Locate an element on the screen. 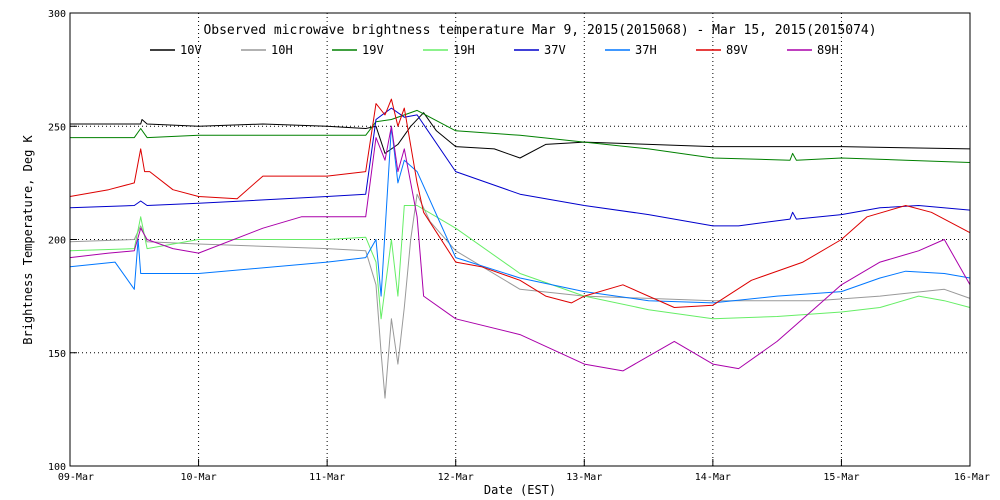  x-tick-label: 13-Mar is located at coordinates (584, 477).